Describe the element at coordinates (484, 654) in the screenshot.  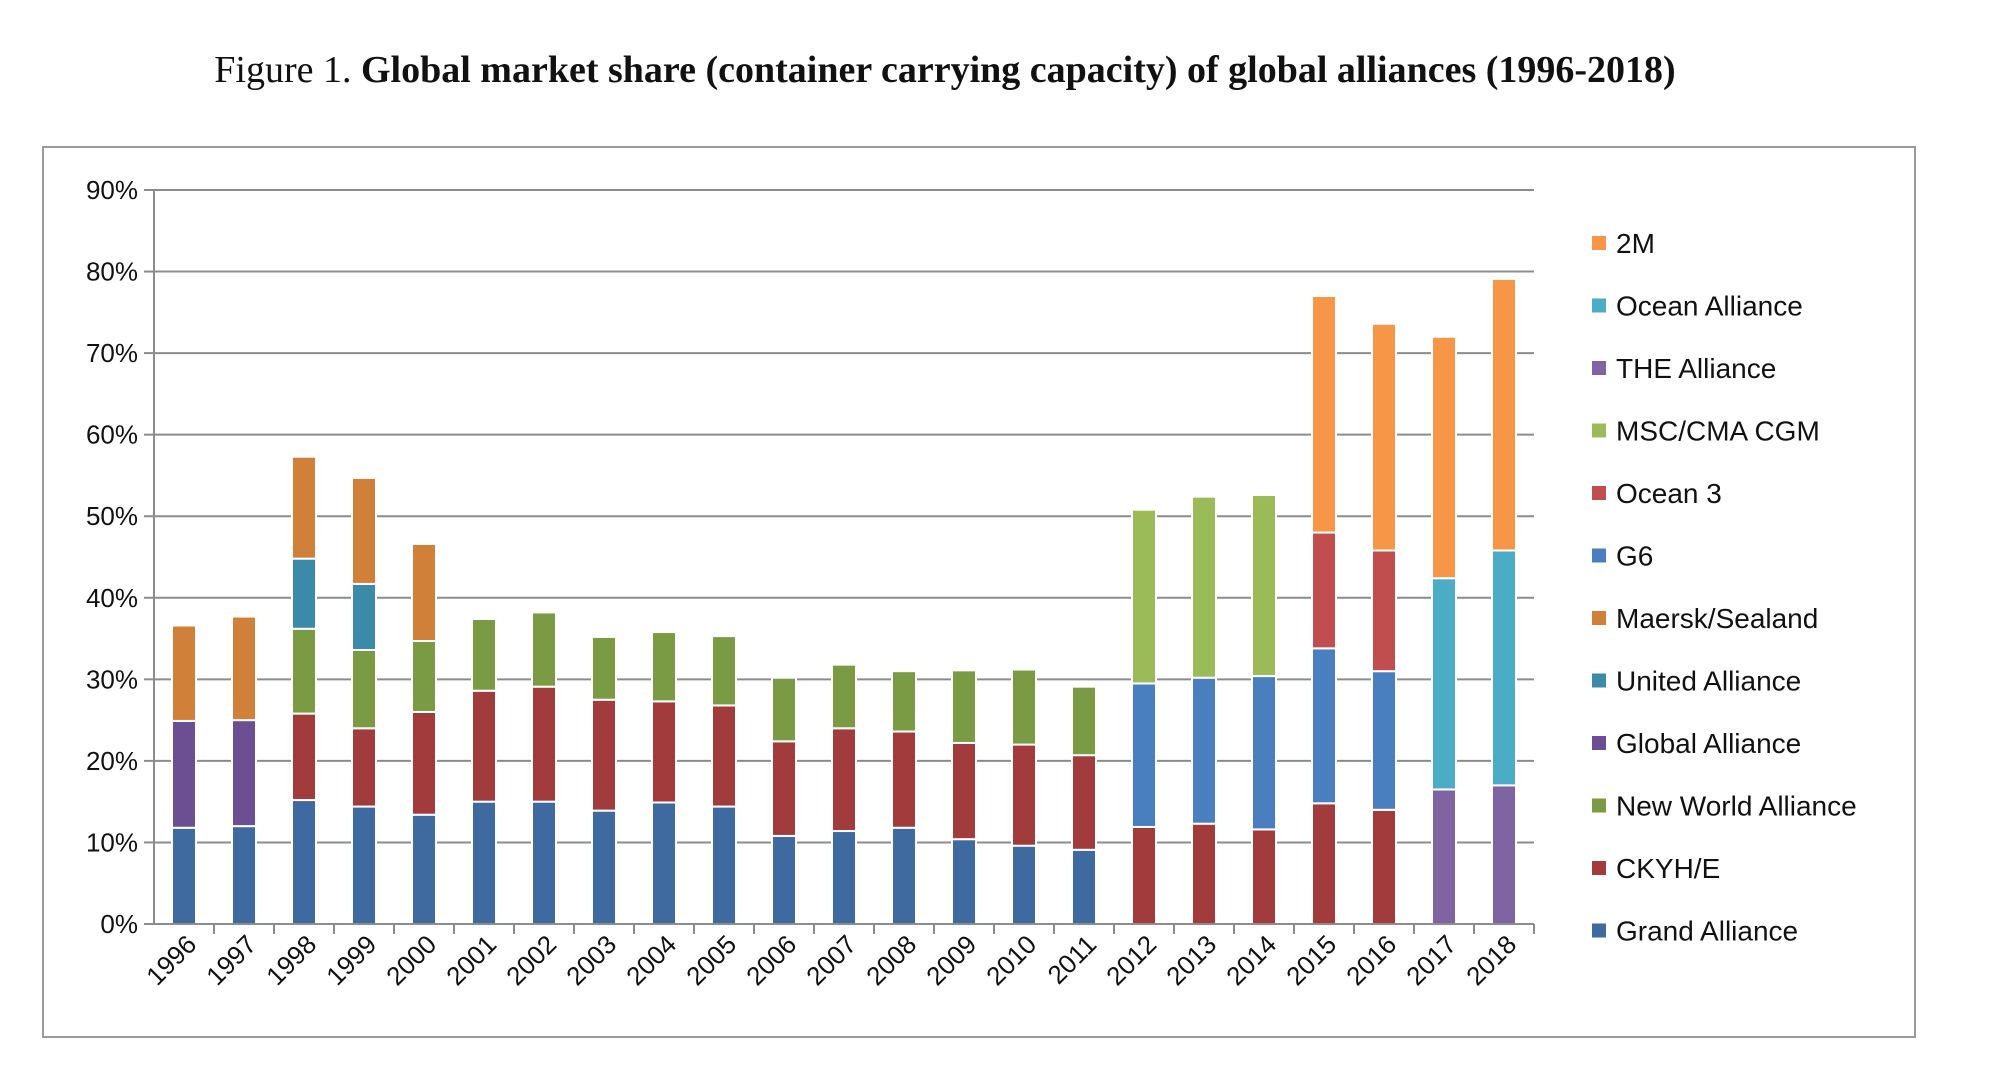
I see `bar-2001-new-world-alliance` at that location.